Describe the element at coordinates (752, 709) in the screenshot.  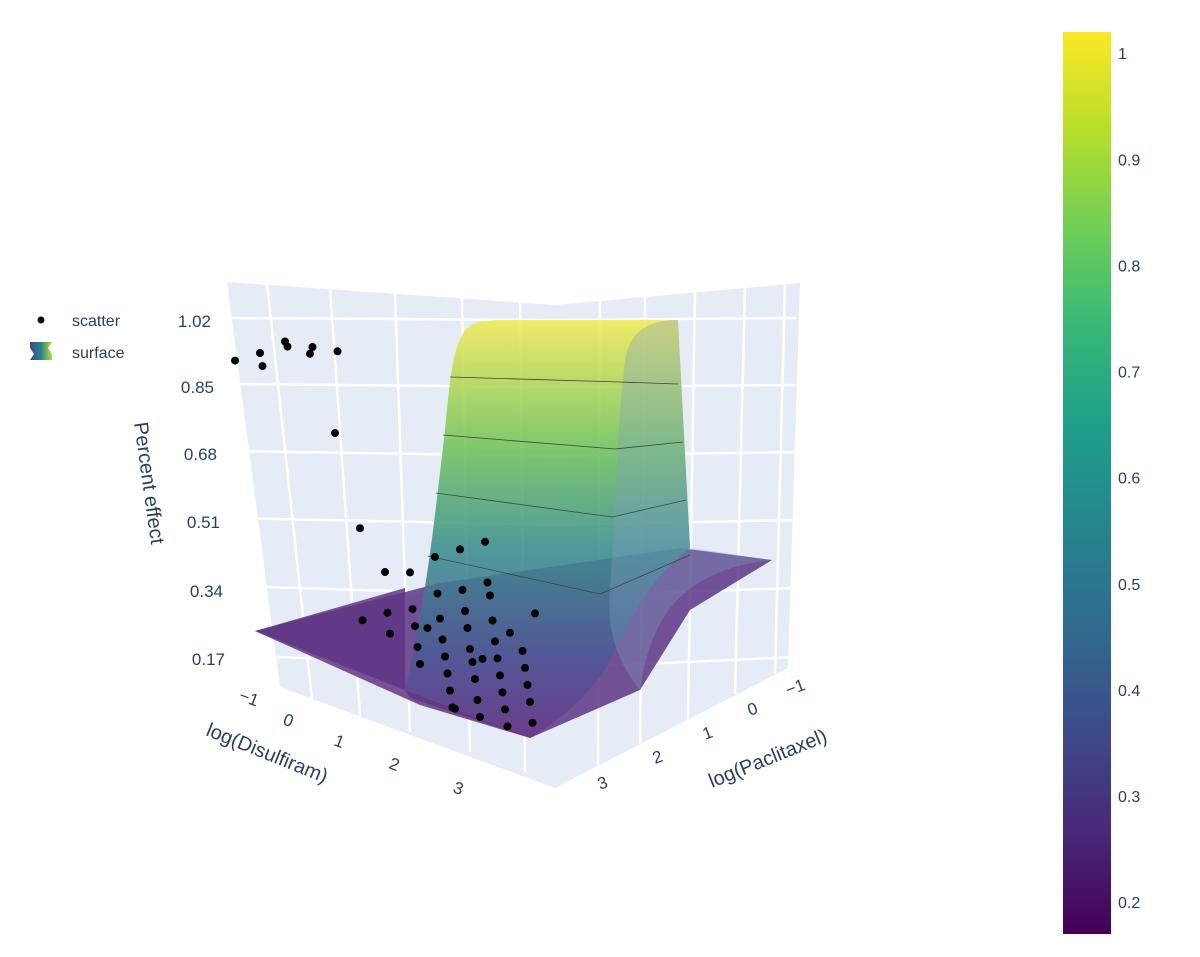
I see `y-tick-label: 0` at that location.